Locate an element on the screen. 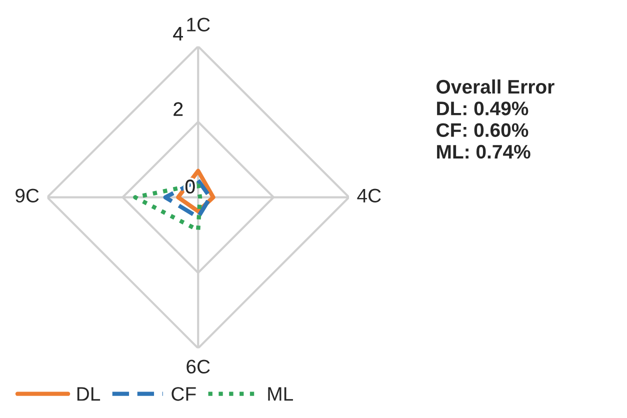 The width and height of the screenshot is (627, 418). y-tick-label: 4 is located at coordinates (178, 33).